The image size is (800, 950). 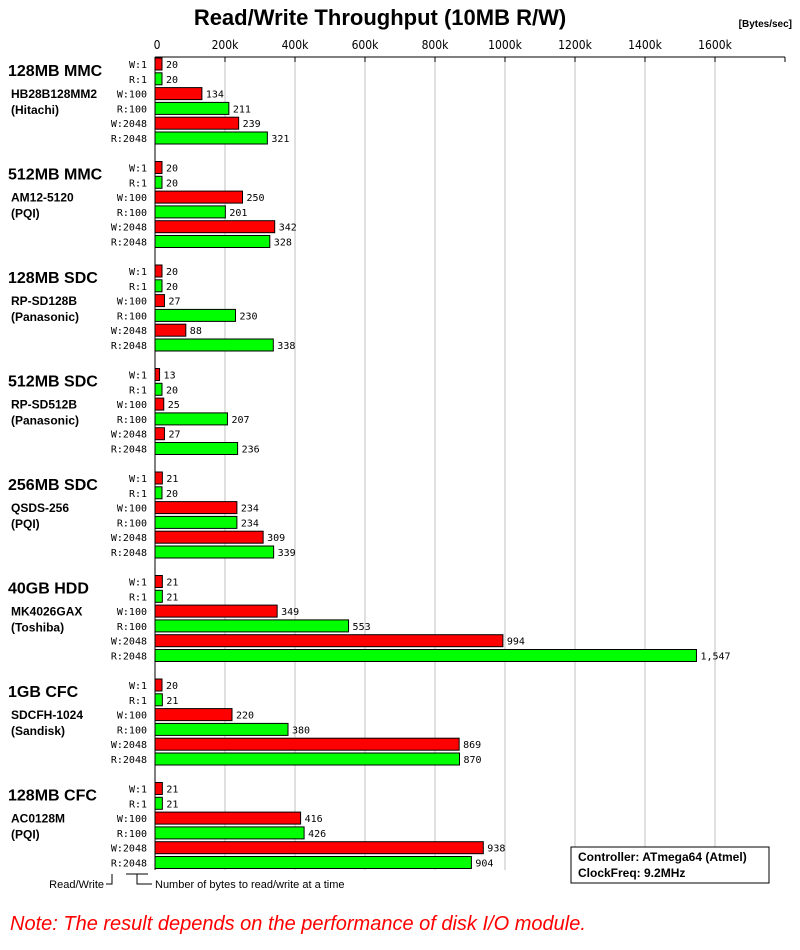 What do you see at coordinates (249, 316) in the screenshot?
I see `value-label: 230` at bounding box center [249, 316].